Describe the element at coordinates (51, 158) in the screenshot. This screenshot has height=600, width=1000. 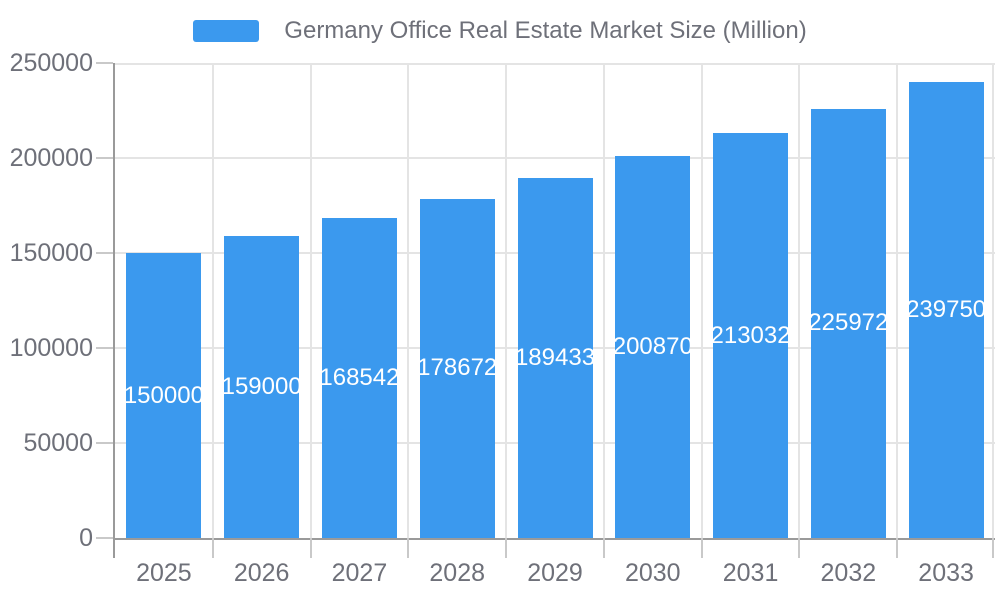
I see `y-axis-label: 200000` at that location.